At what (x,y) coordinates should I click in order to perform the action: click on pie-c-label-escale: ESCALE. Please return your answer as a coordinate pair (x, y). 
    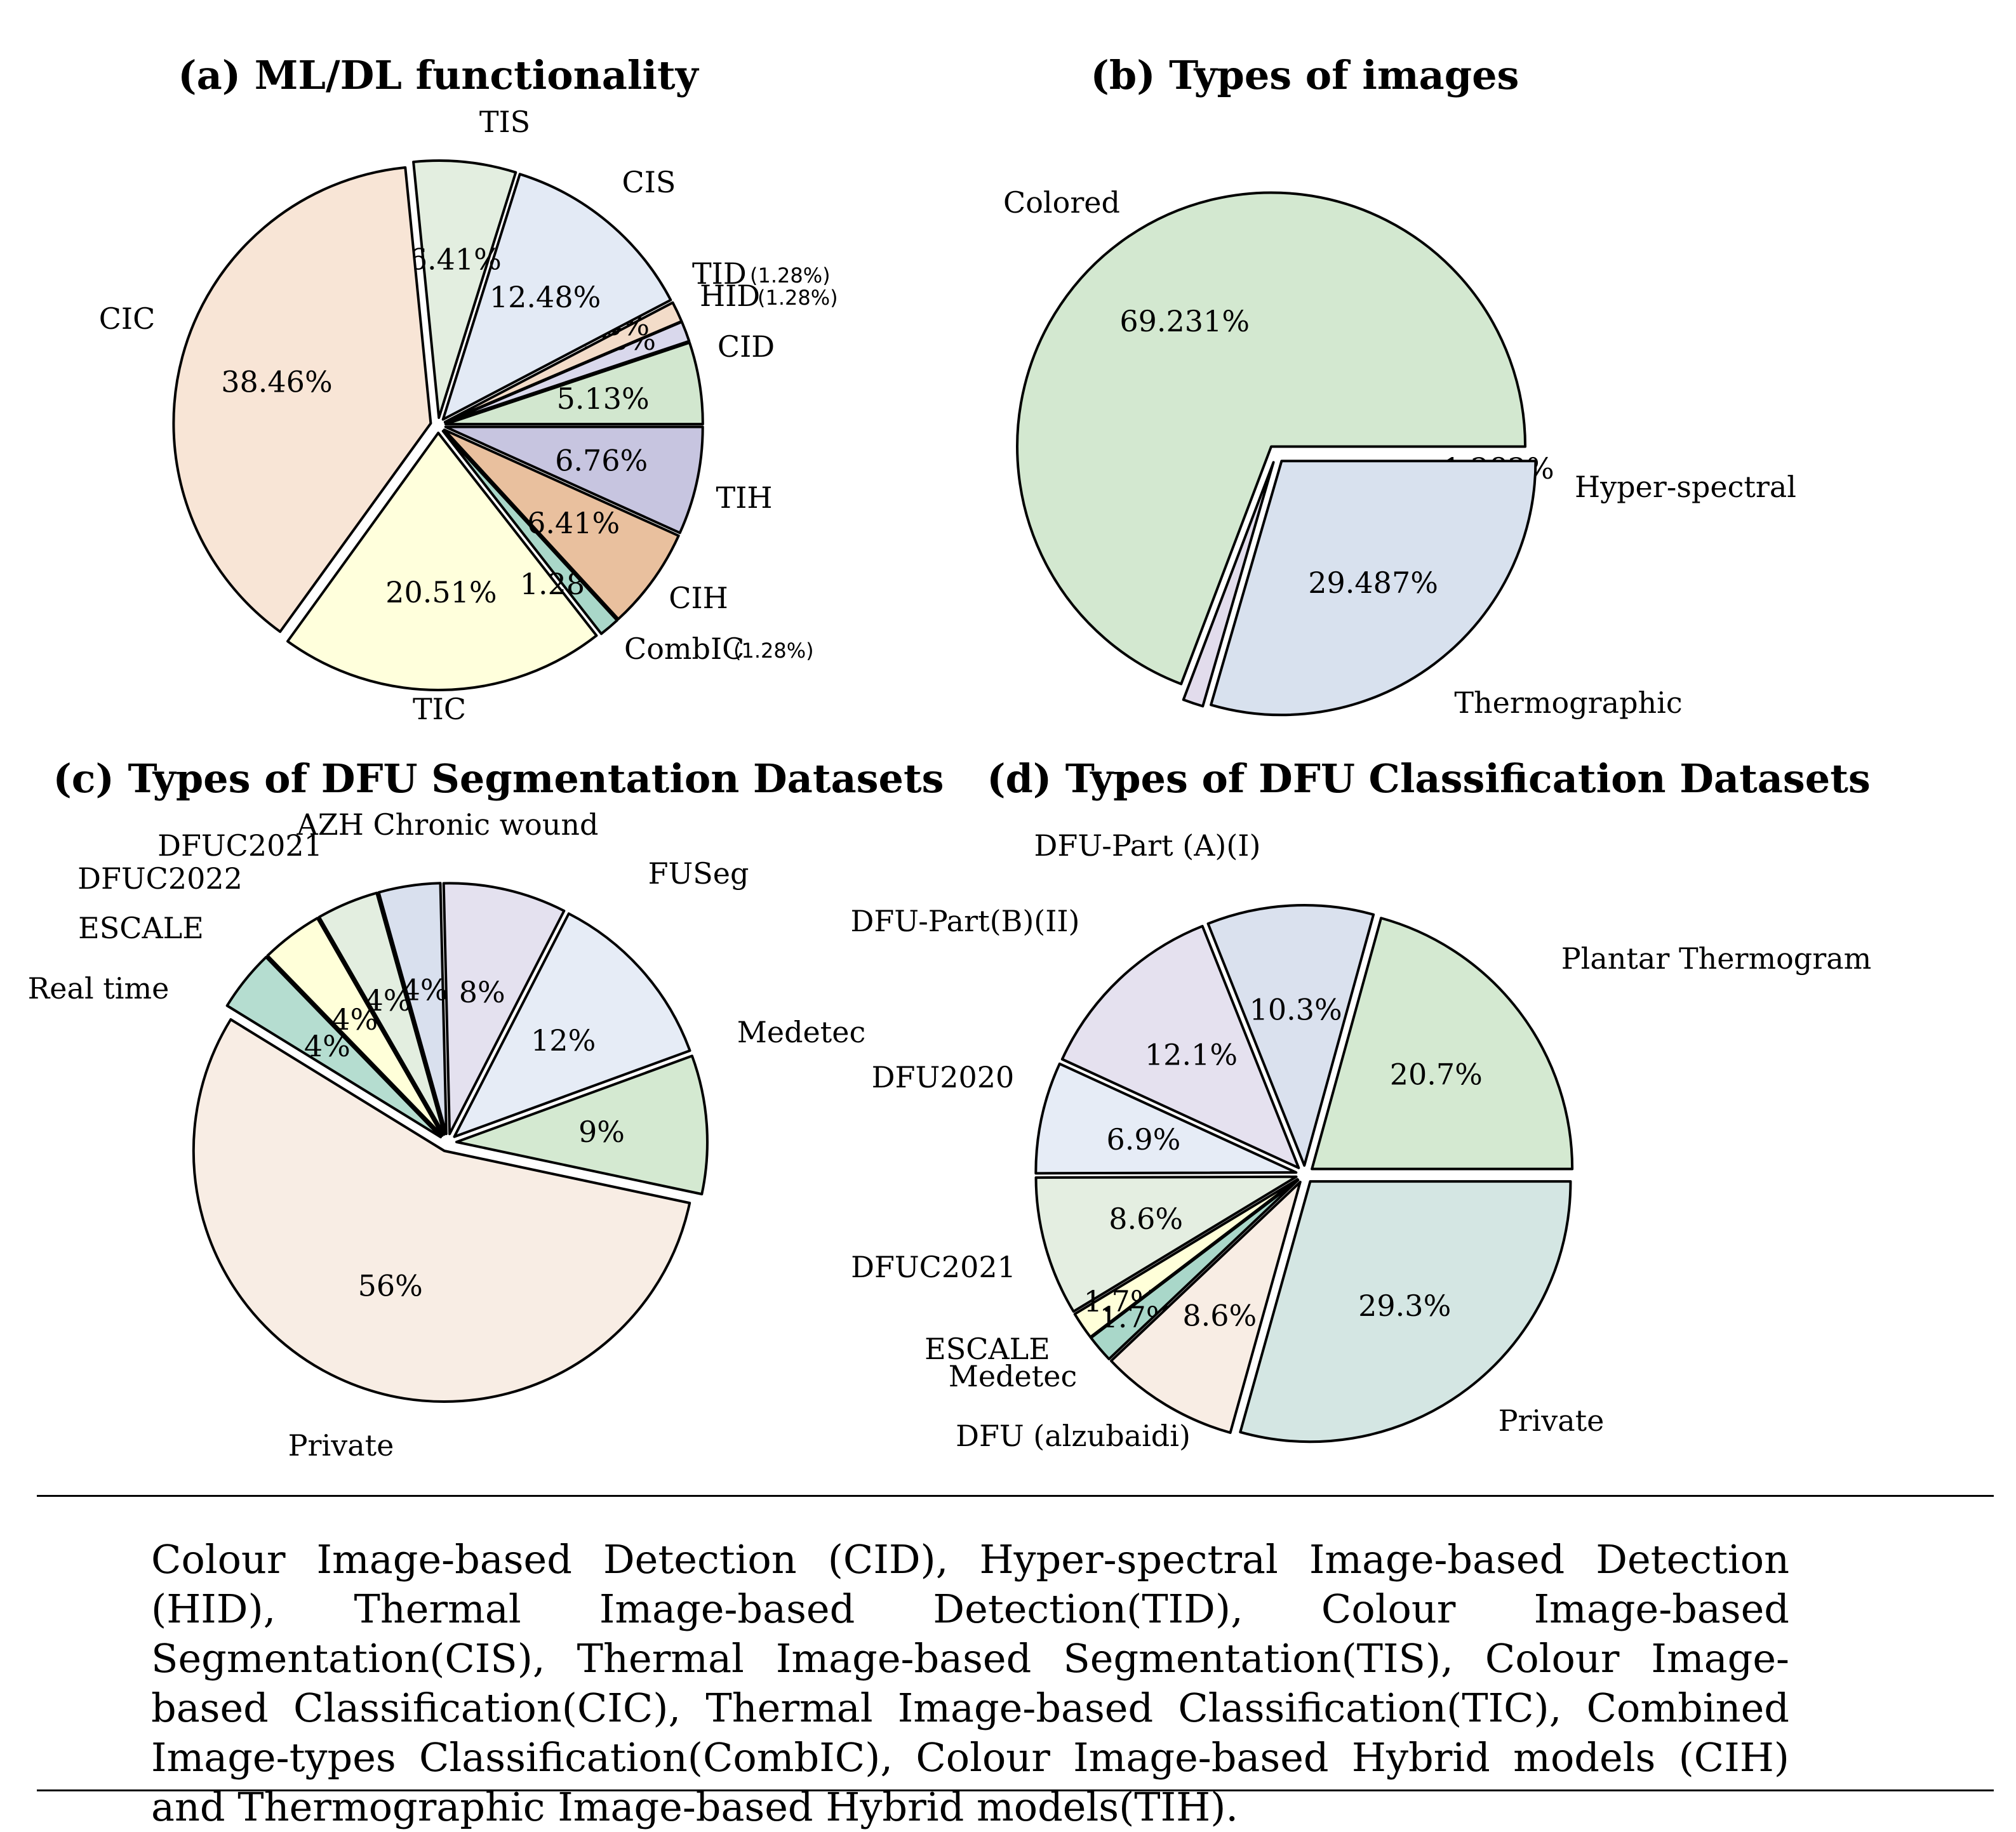
    Looking at the image, I should click on (141, 928).